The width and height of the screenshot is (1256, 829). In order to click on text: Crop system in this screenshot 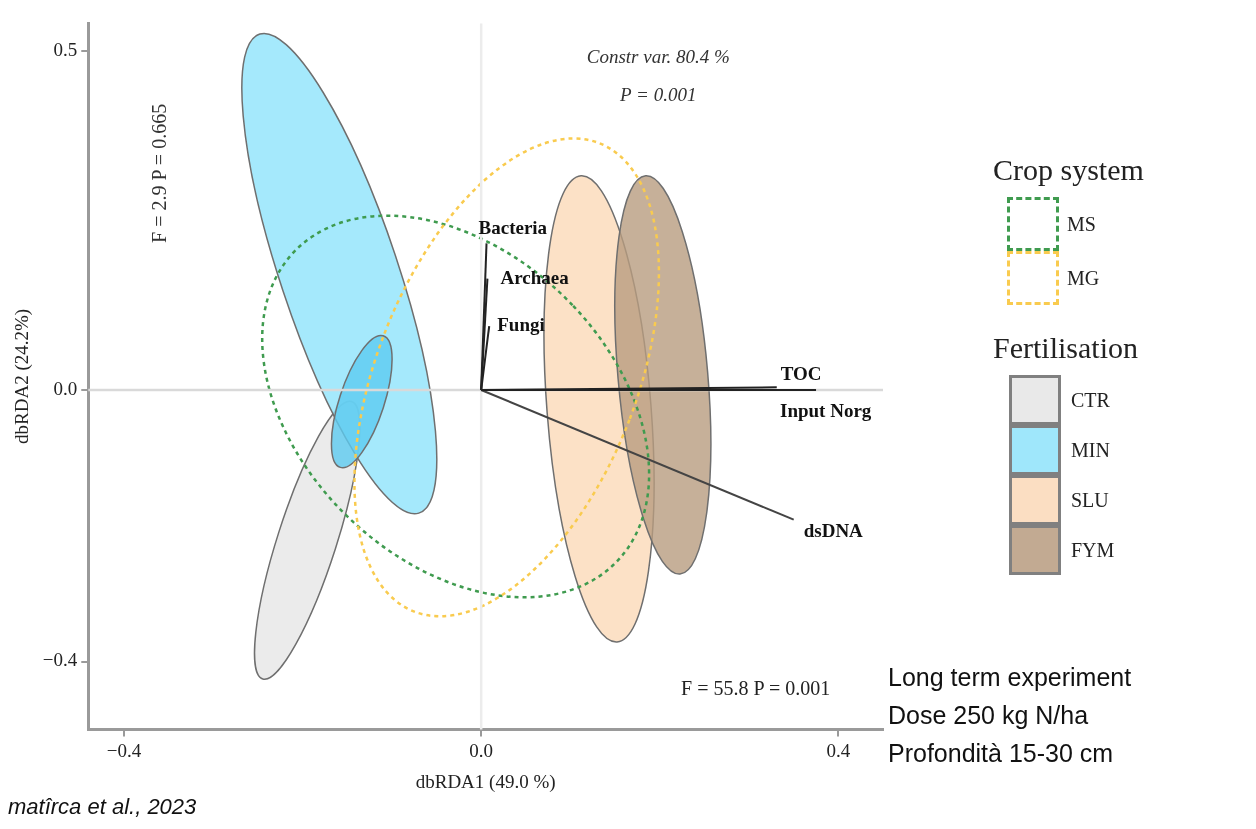, I will do `click(1068, 169)`.